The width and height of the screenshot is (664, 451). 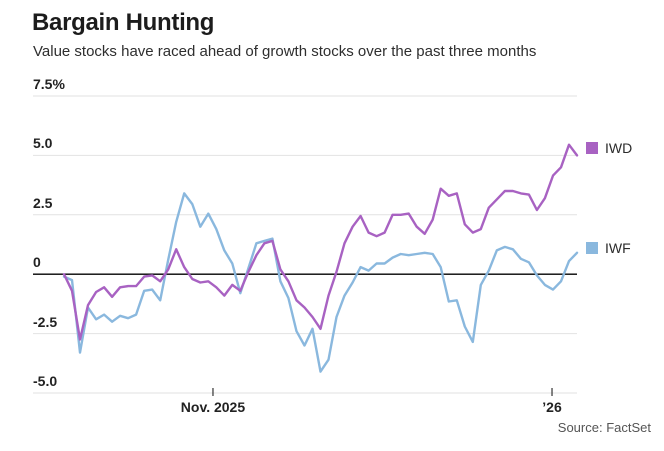 What do you see at coordinates (37, 262) in the screenshot?
I see `y-axis-tick-label: 0` at bounding box center [37, 262].